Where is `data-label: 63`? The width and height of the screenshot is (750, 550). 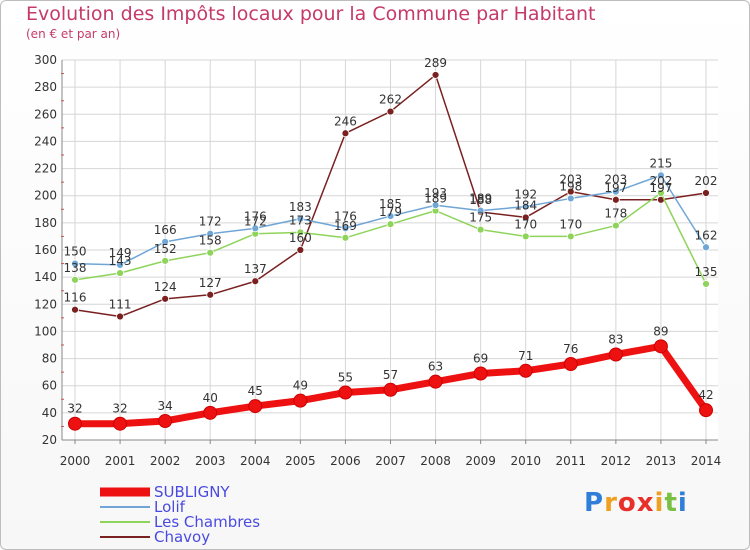 data-label: 63 is located at coordinates (435, 367).